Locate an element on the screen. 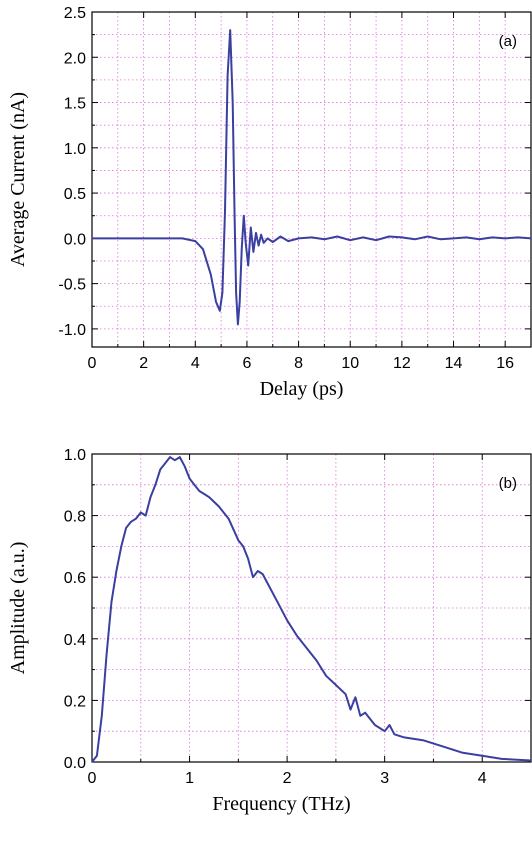 The image size is (532, 861). y-tick-label: 0.2 is located at coordinates (75, 701).